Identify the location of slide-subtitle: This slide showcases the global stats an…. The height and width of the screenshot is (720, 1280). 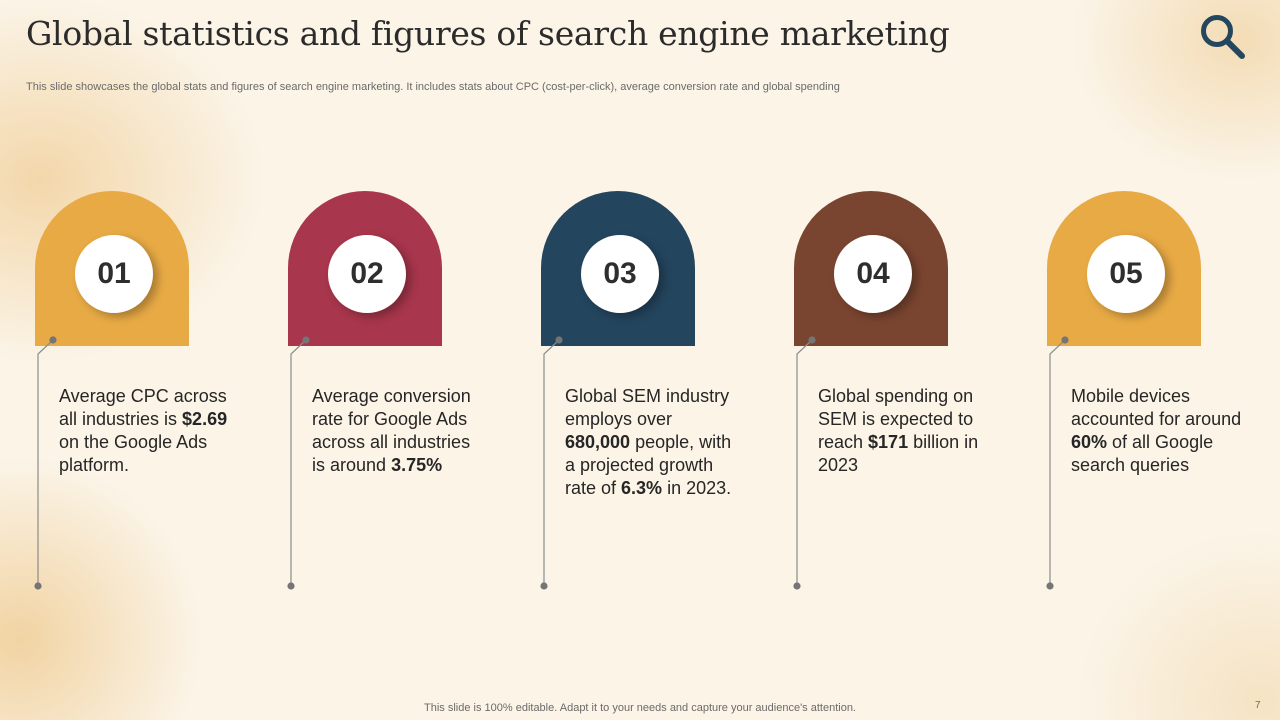
(433, 87).